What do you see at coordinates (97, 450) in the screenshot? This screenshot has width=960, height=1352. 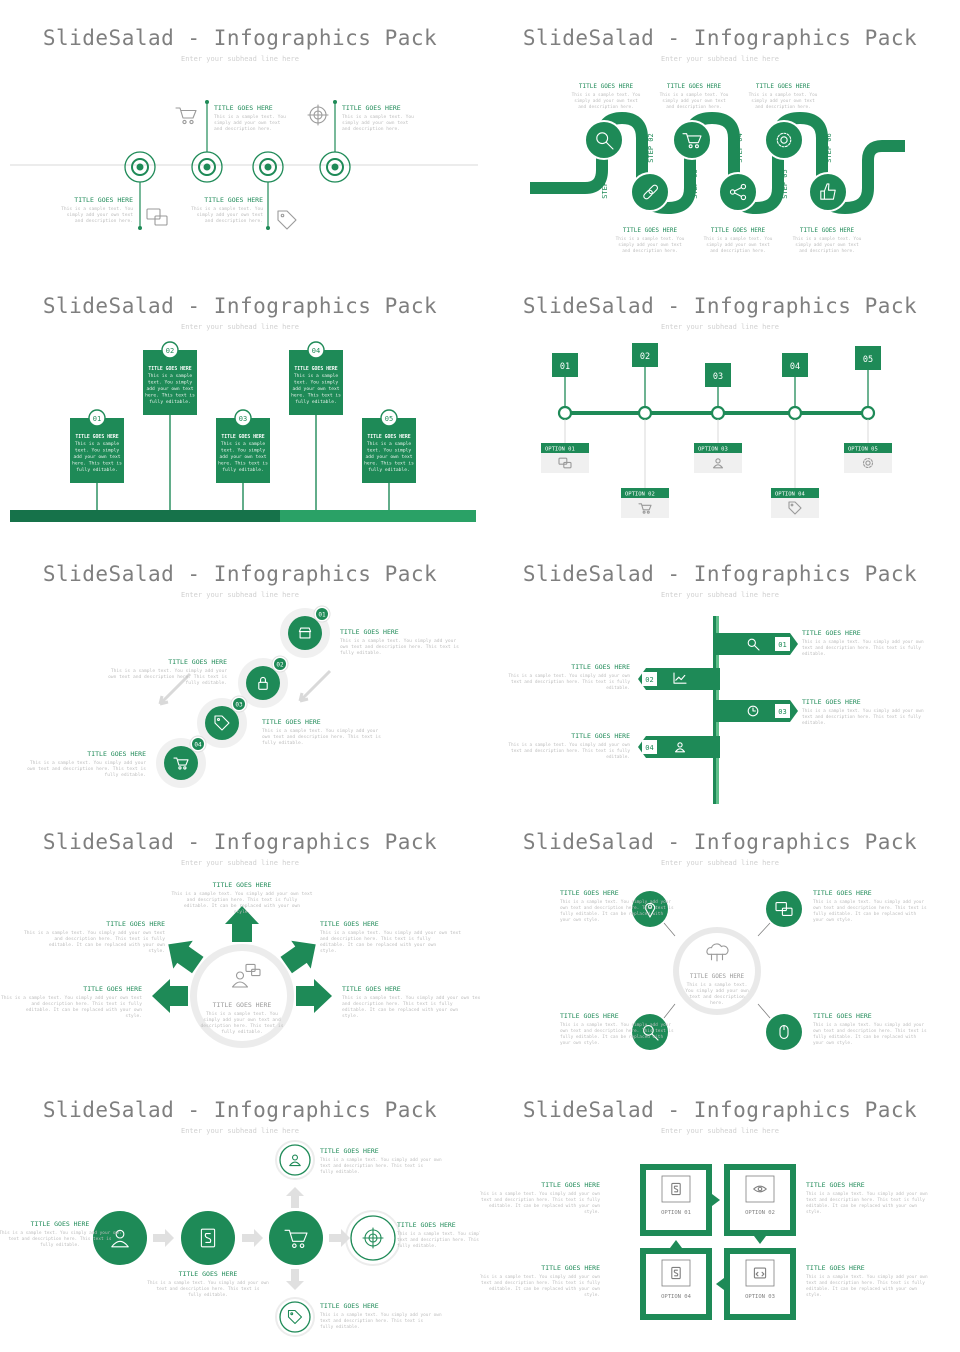 I see `card` at bounding box center [97, 450].